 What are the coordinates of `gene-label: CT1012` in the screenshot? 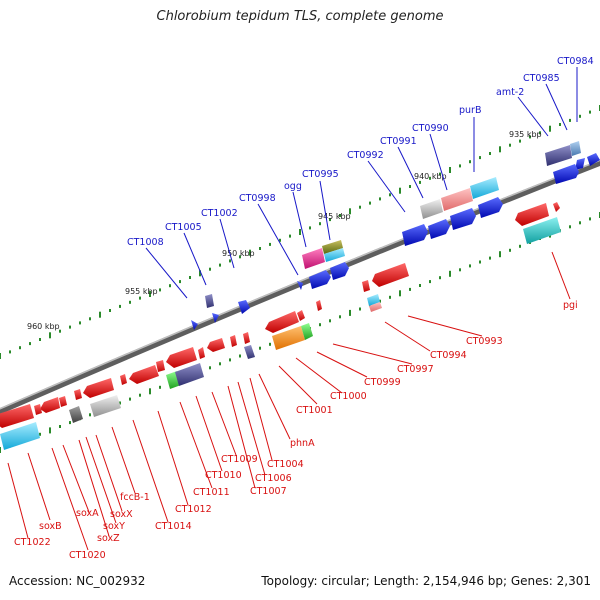 It's located at (193, 509).